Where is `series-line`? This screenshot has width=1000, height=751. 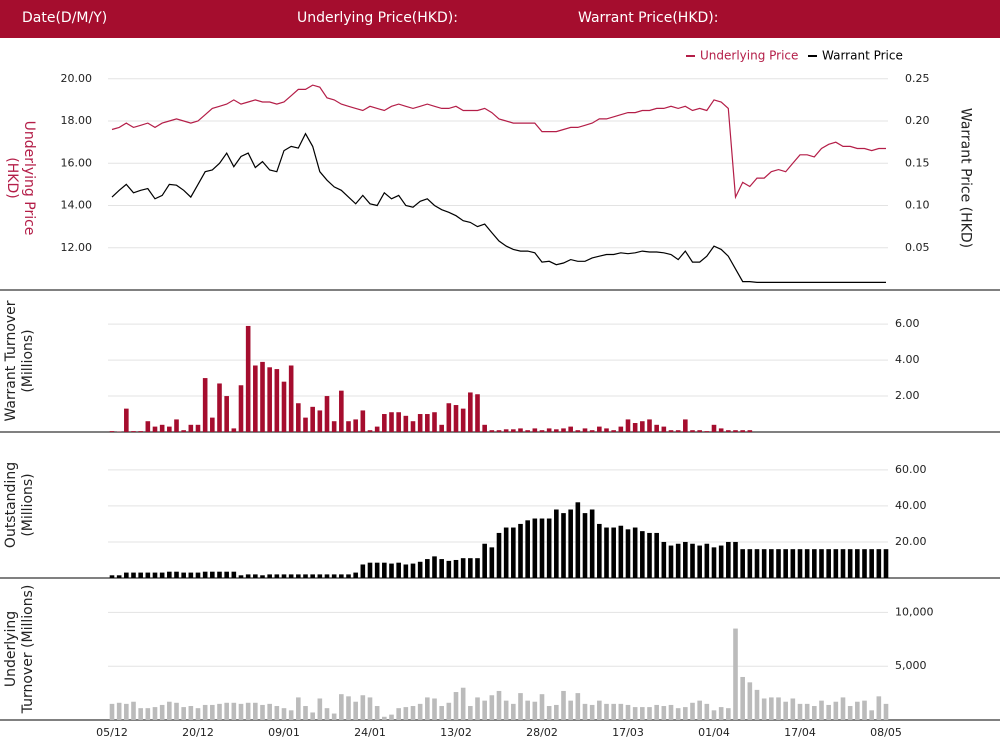
series-line is located at coordinates (498, 142).